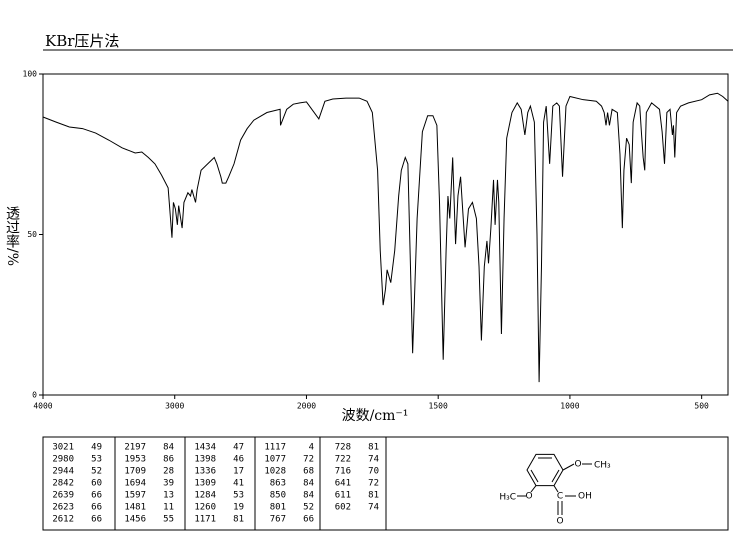 This screenshot has width=737, height=543. I want to click on x-tick-label: 1000, so click(569, 406).